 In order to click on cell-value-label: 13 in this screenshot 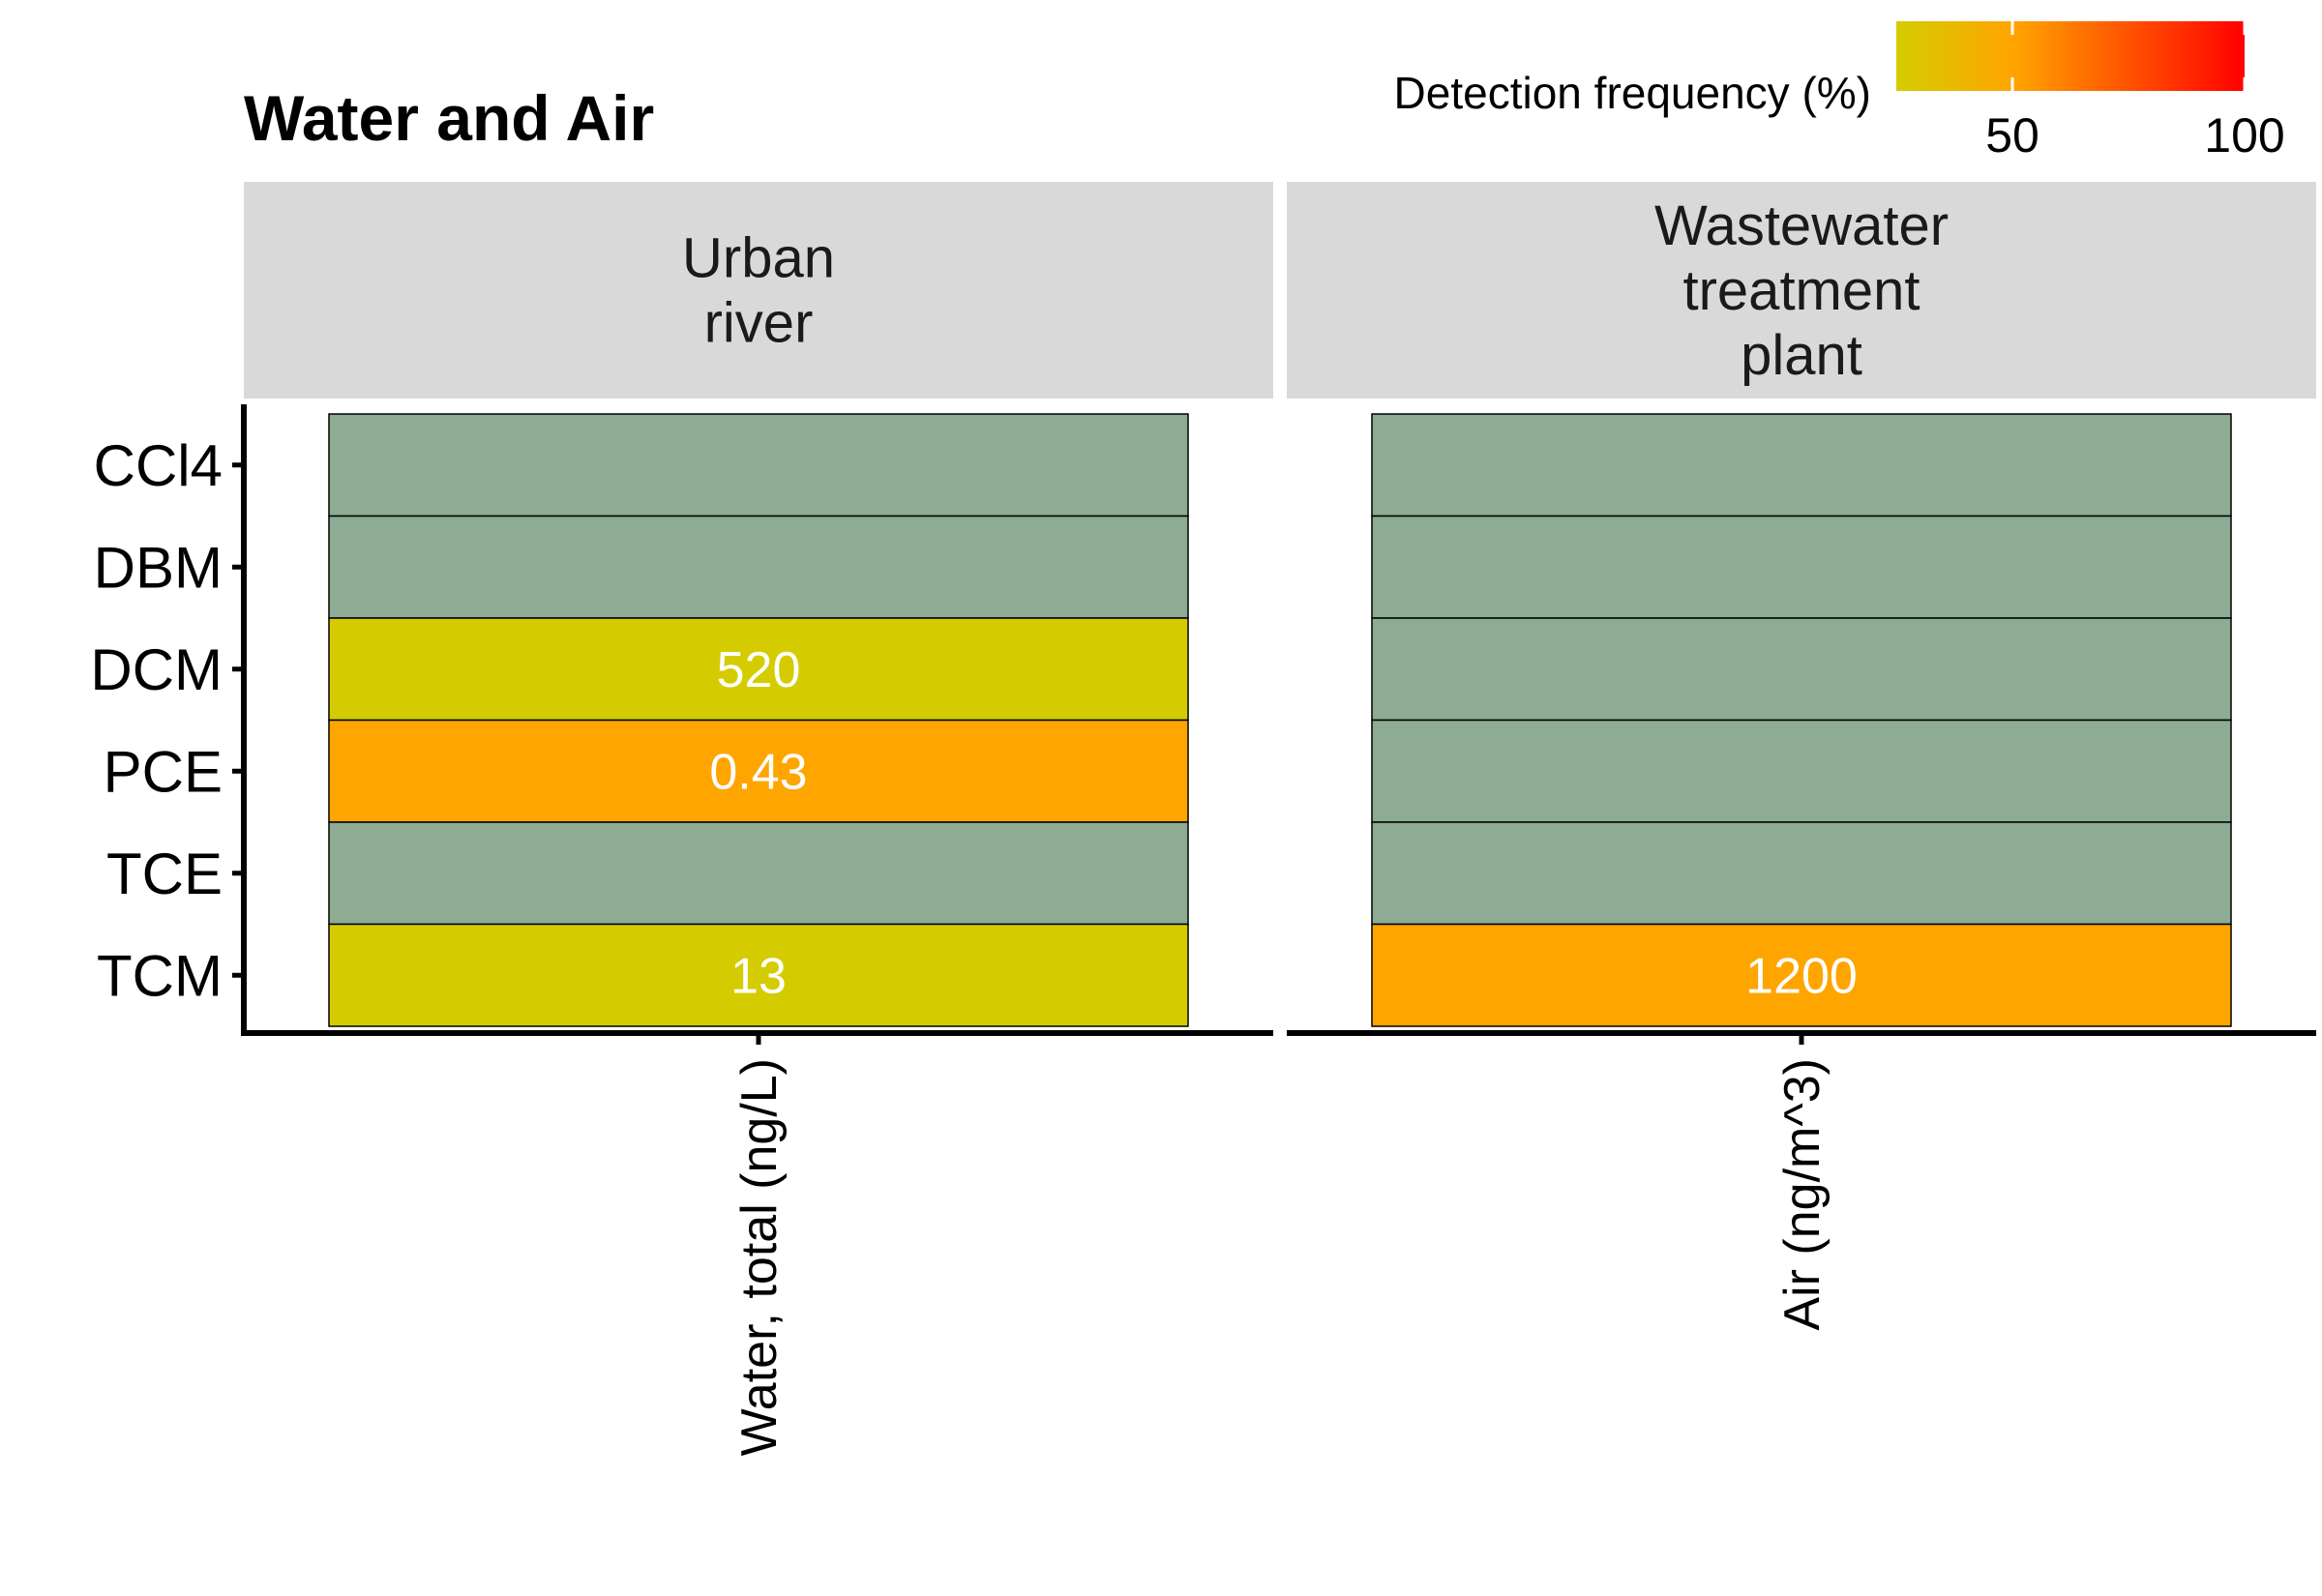, I will do `click(758, 976)`.